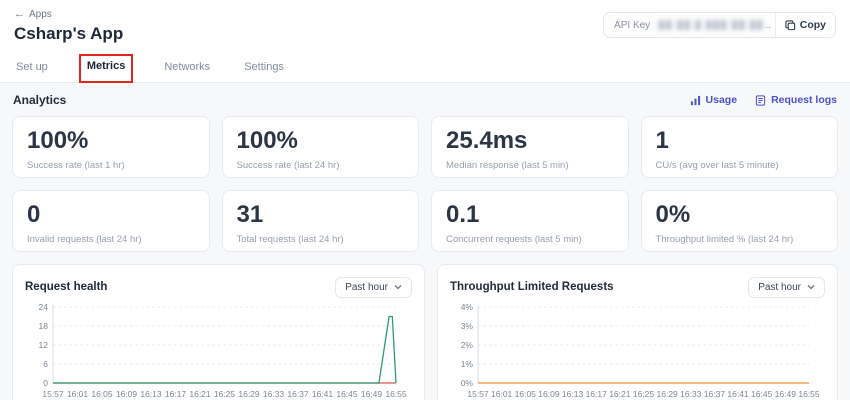  I want to click on usage-link-label: Usage, so click(721, 100).